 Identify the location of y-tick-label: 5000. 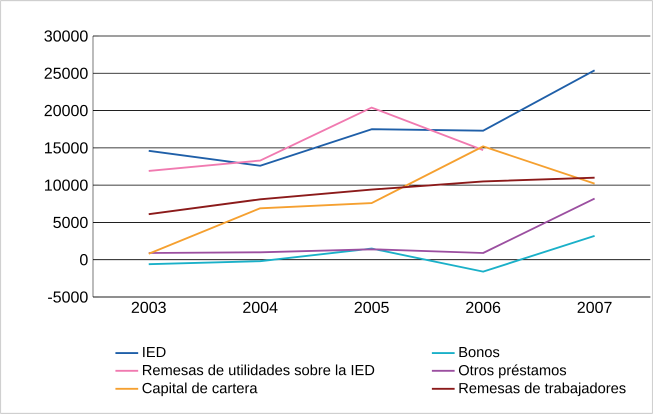
(70, 222).